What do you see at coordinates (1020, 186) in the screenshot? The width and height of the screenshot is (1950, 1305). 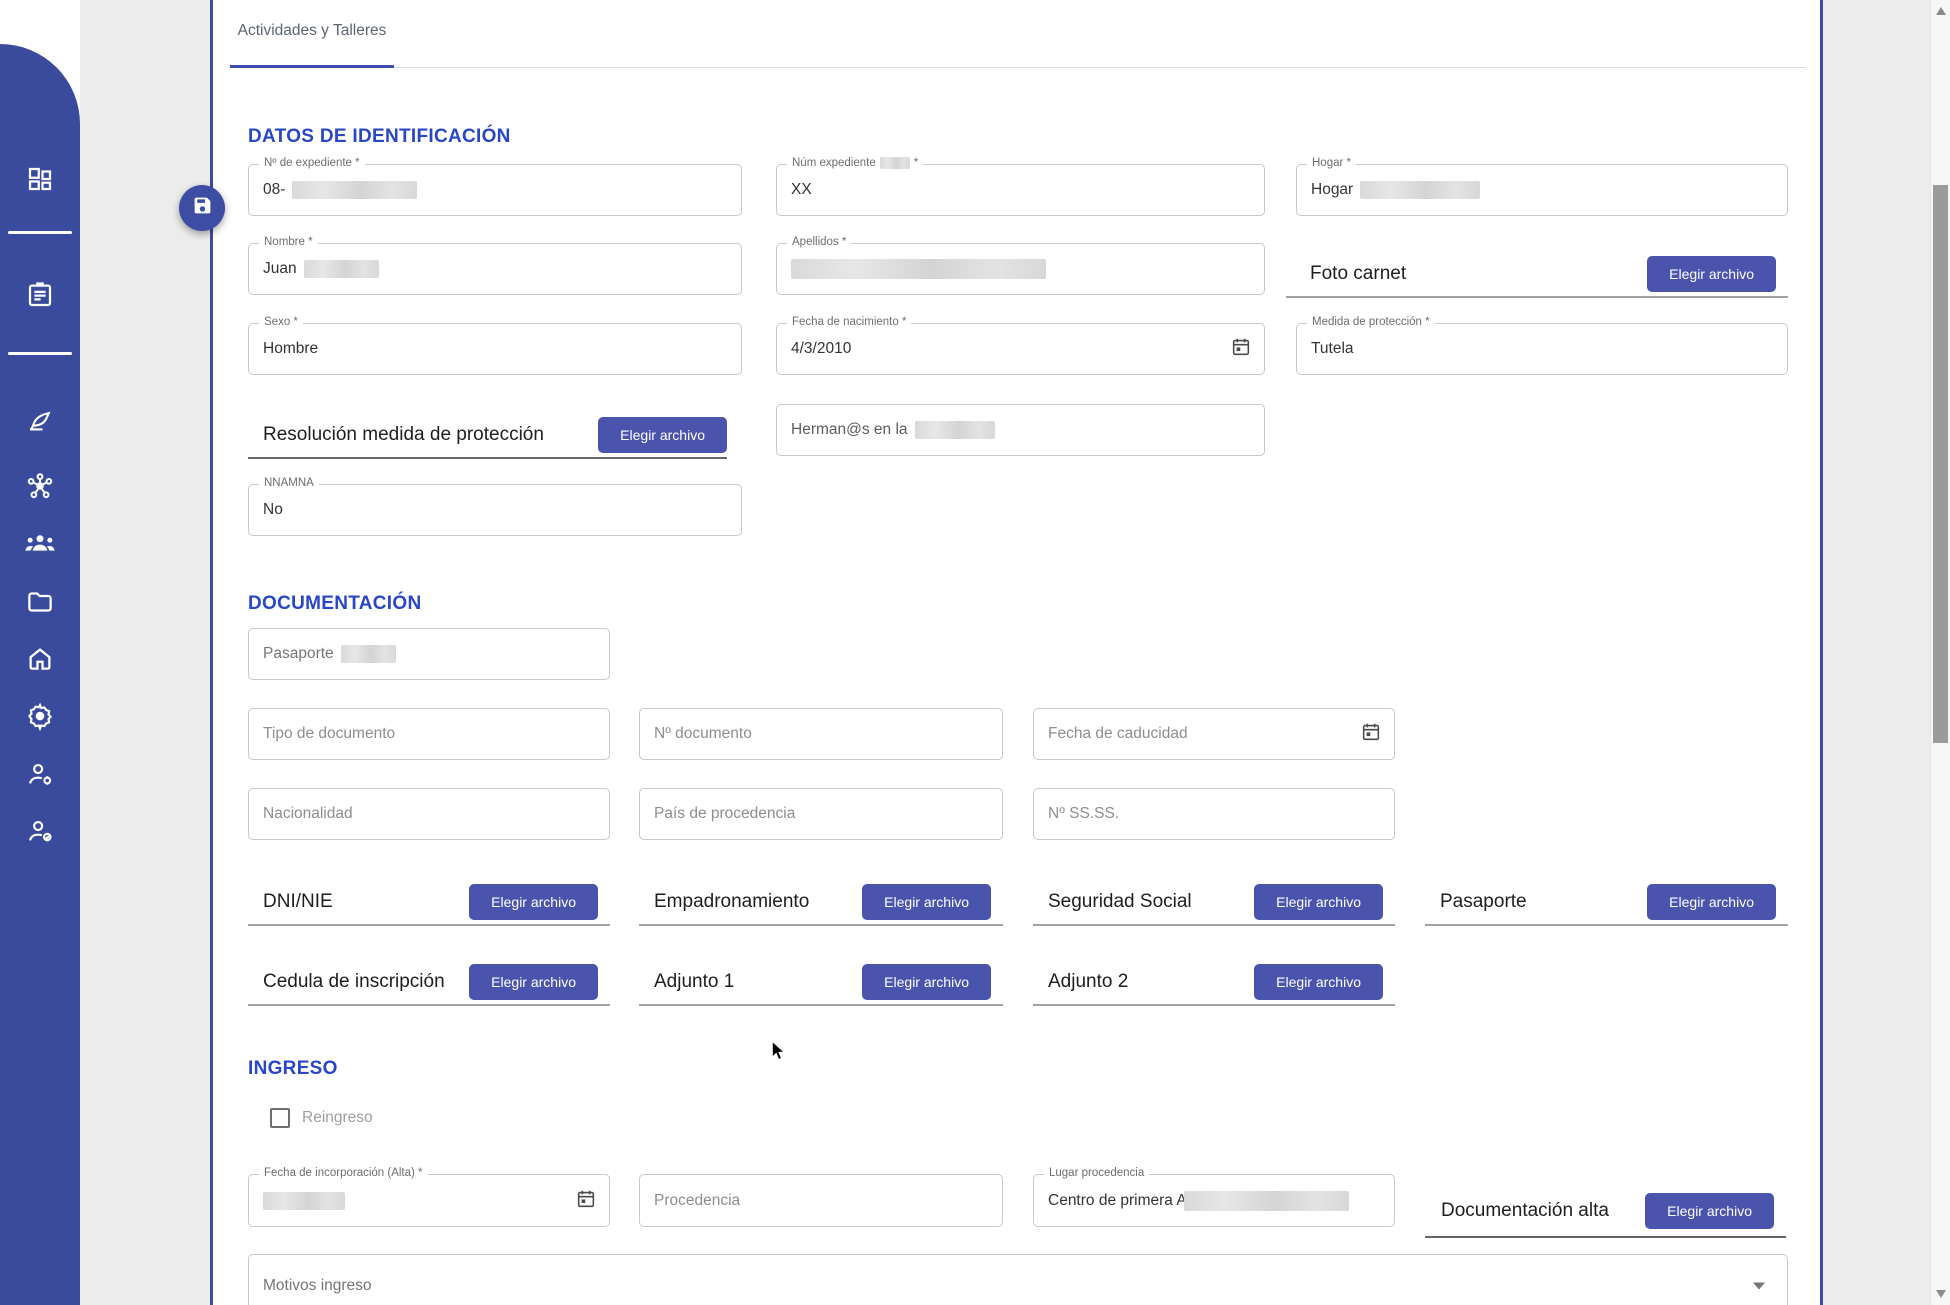 I see `num-expediente-field: Núm expediente * XX` at bounding box center [1020, 186].